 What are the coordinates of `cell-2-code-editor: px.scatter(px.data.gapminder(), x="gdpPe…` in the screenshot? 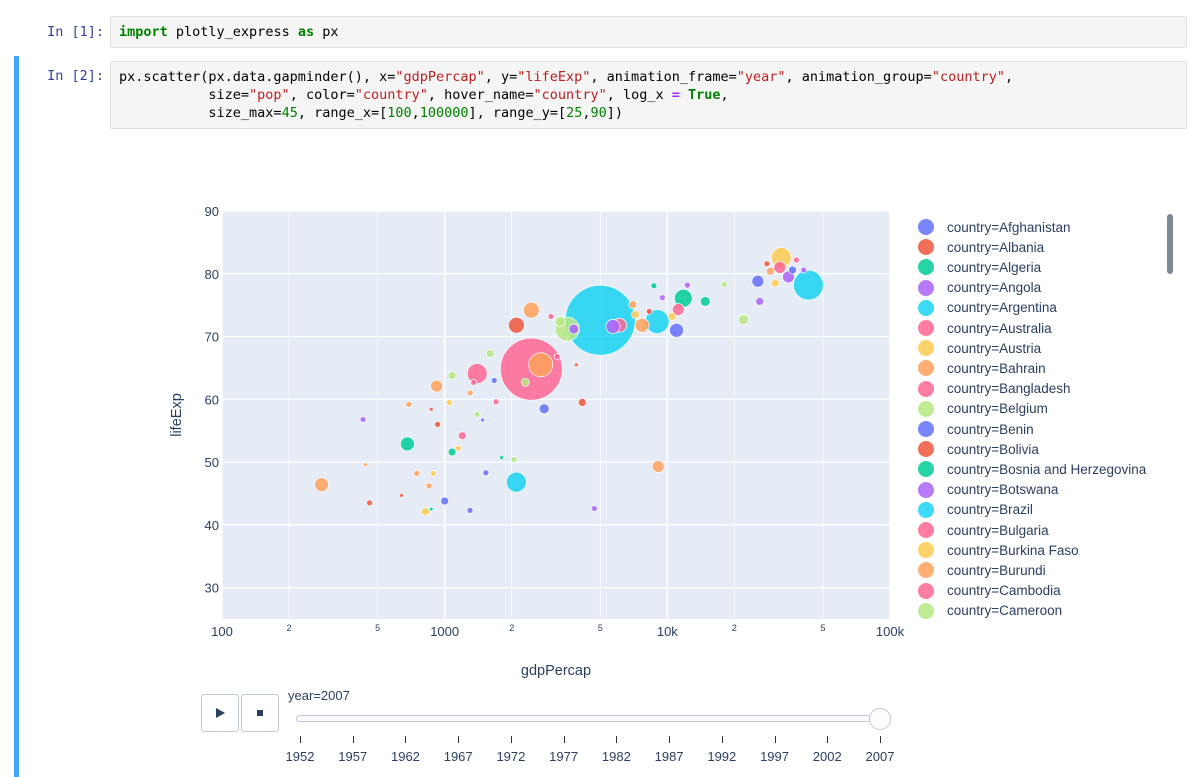 It's located at (648, 95).